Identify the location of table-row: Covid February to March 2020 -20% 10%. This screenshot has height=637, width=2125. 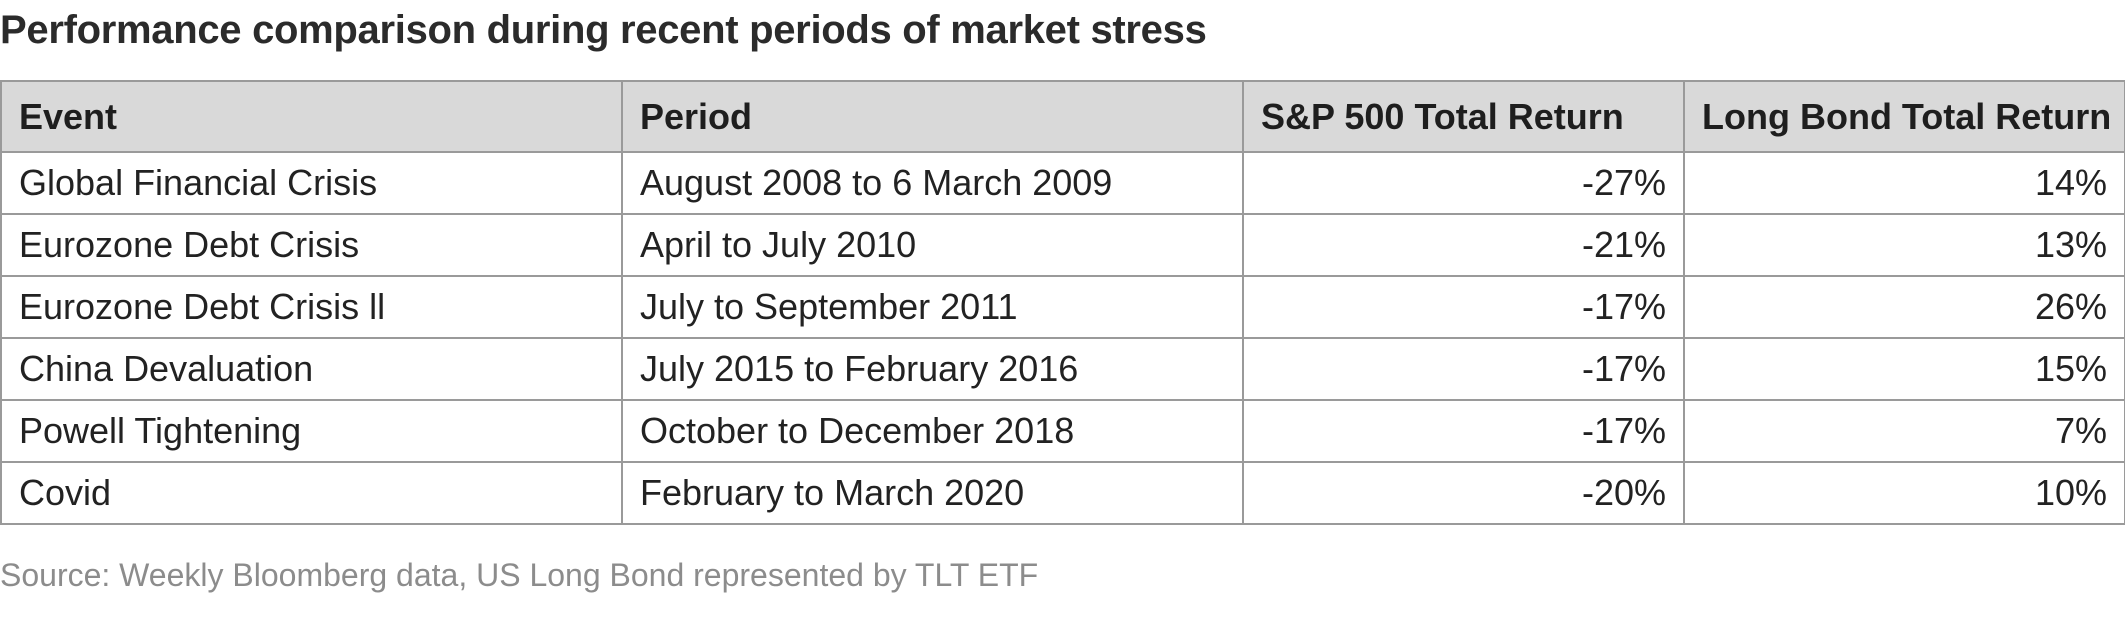
(1062, 493).